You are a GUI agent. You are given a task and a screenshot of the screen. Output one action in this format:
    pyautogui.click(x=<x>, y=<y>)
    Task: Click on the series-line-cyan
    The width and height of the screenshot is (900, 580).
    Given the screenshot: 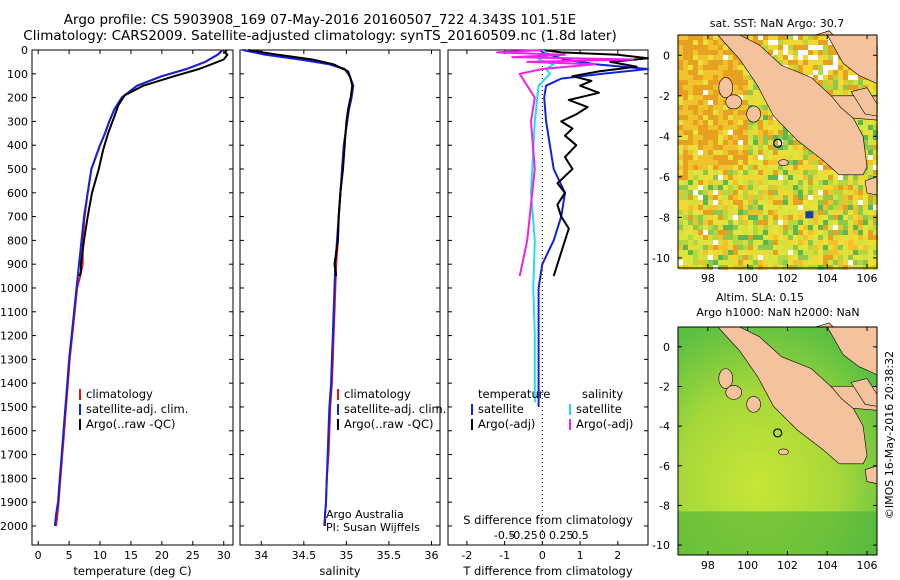 What is the action you would take?
    pyautogui.click(x=542, y=226)
    